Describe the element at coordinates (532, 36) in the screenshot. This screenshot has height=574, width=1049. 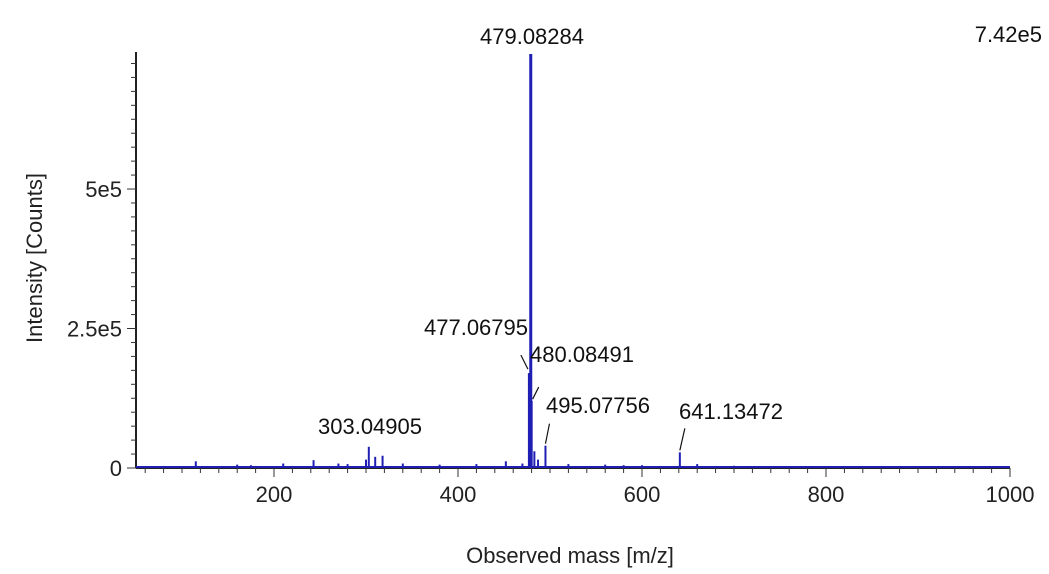
I see `peak-label: 479.08284` at that location.